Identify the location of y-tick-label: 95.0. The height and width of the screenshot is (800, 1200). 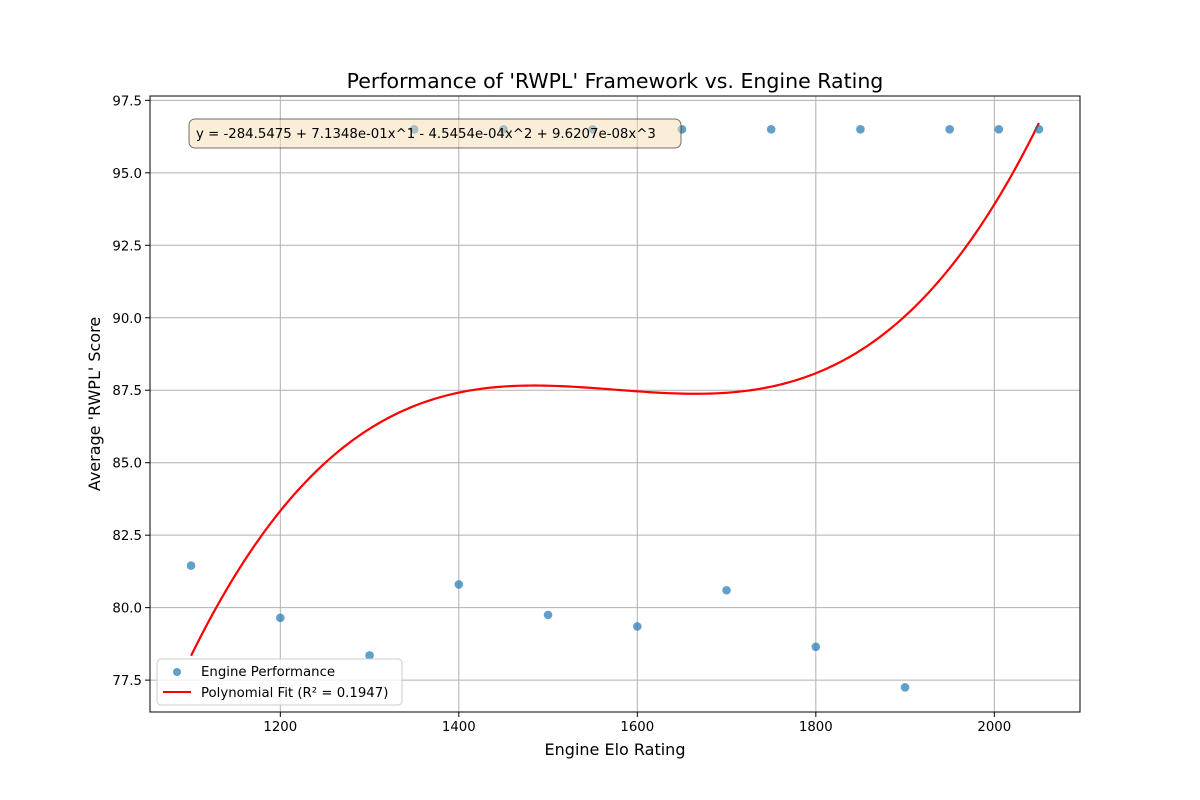
(127, 174).